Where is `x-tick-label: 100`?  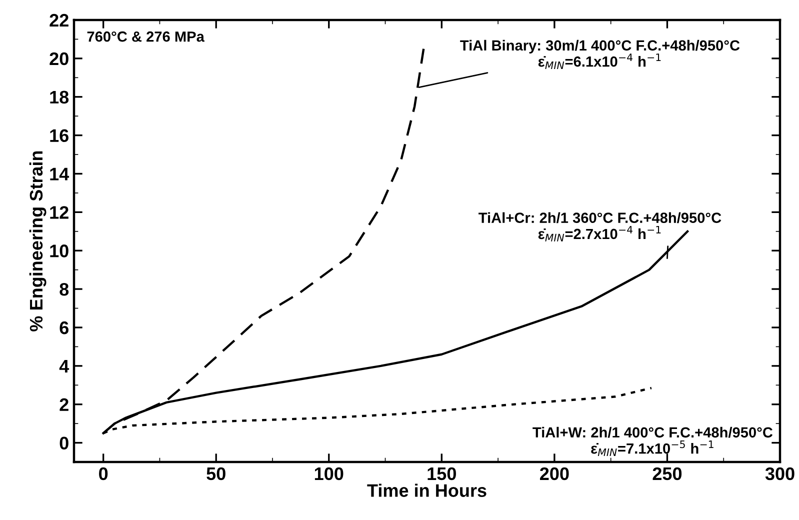 x-tick-label: 100 is located at coordinates (329, 473).